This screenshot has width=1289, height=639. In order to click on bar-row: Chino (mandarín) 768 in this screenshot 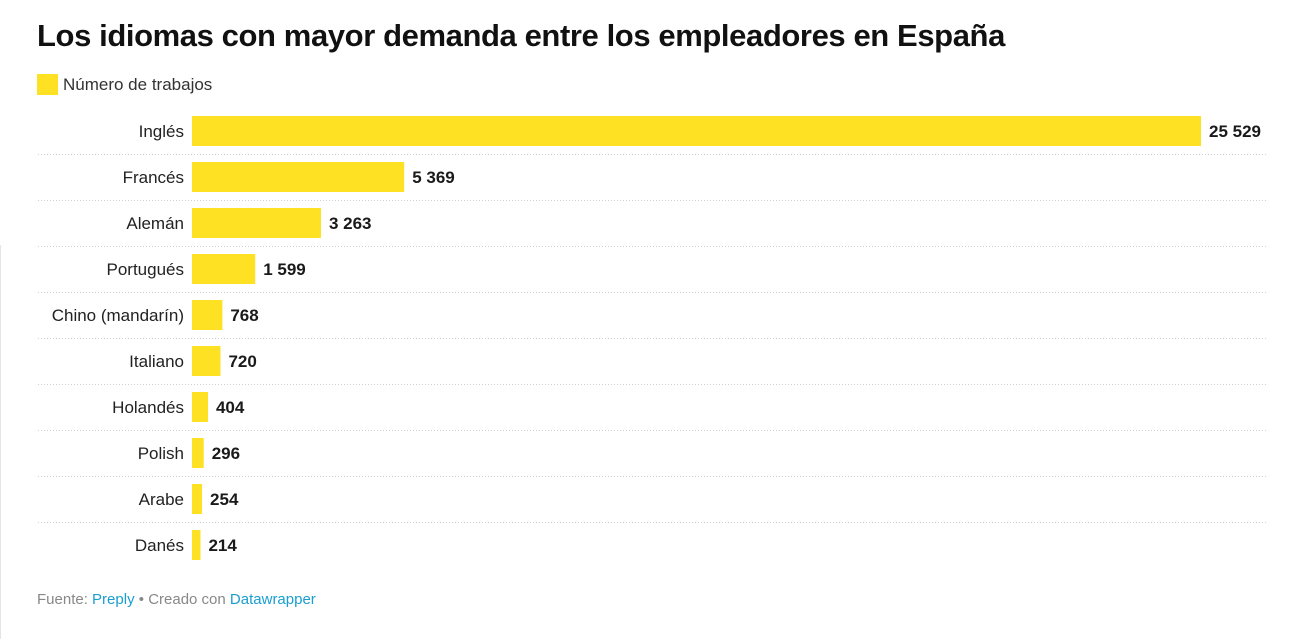, I will do `click(652, 319)`.